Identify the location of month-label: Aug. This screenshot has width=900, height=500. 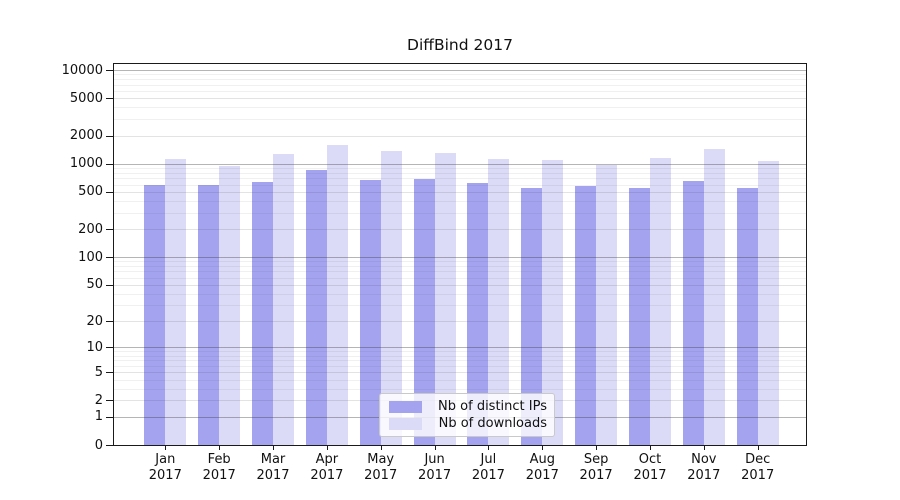
(542, 459).